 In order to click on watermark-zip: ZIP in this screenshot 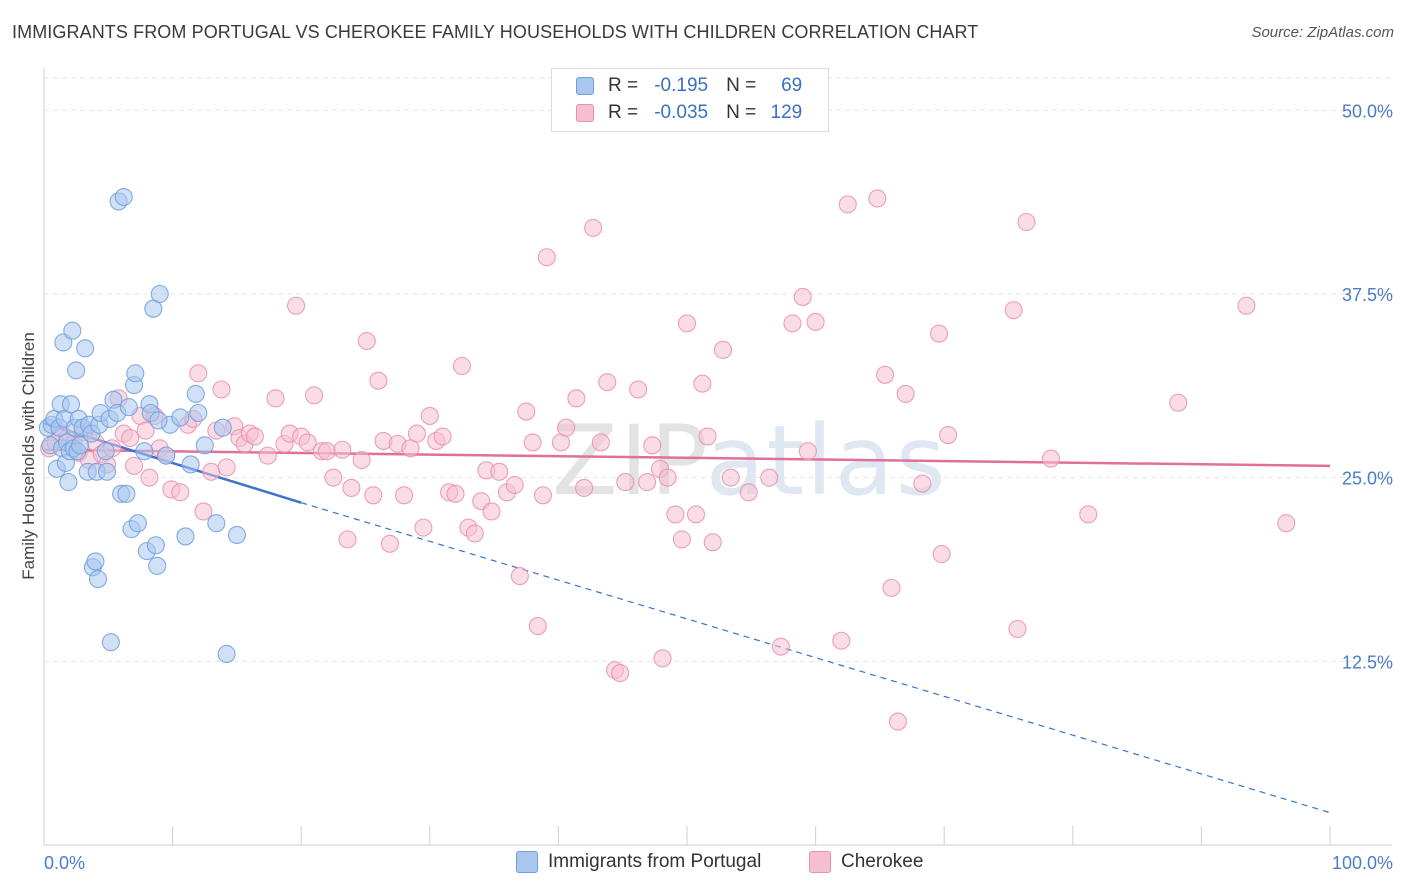, I will do `click(629, 461)`.